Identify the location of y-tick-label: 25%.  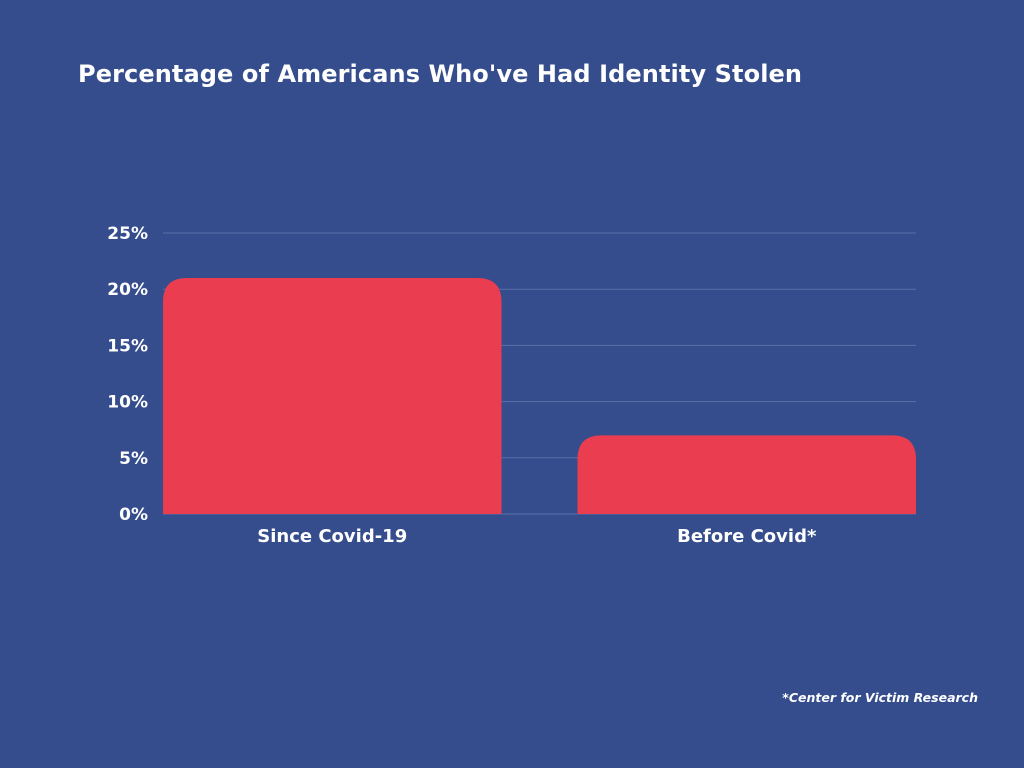
(127, 234).